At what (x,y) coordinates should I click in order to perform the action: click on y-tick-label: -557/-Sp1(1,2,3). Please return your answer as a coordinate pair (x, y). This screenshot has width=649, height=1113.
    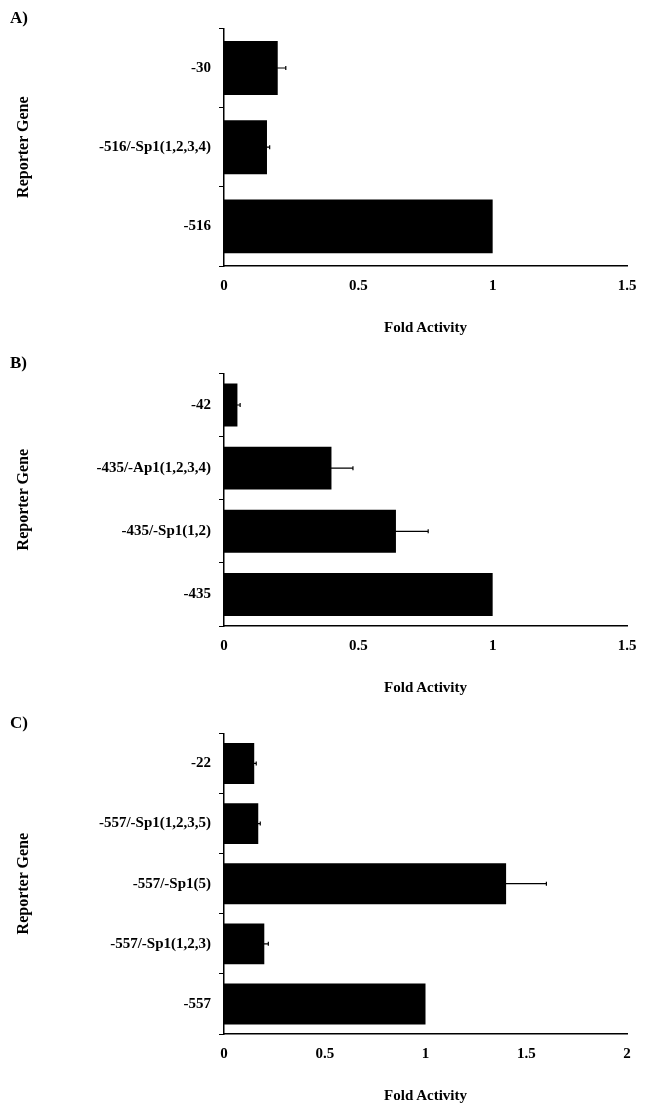
    Looking at the image, I should click on (160, 943).